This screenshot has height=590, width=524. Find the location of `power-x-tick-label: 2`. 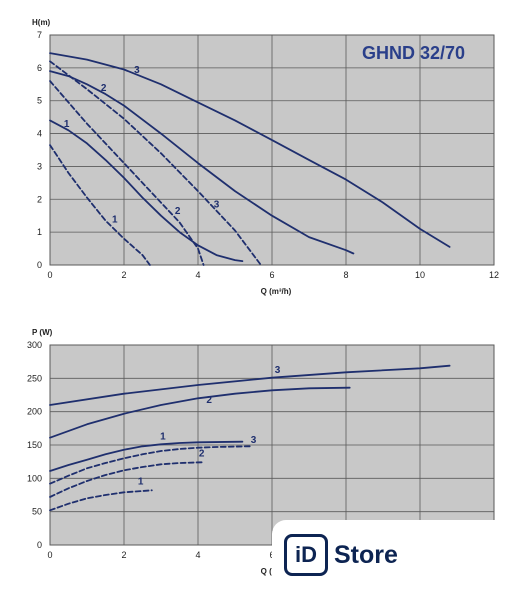

power-x-tick-label: 2 is located at coordinates (123, 555).